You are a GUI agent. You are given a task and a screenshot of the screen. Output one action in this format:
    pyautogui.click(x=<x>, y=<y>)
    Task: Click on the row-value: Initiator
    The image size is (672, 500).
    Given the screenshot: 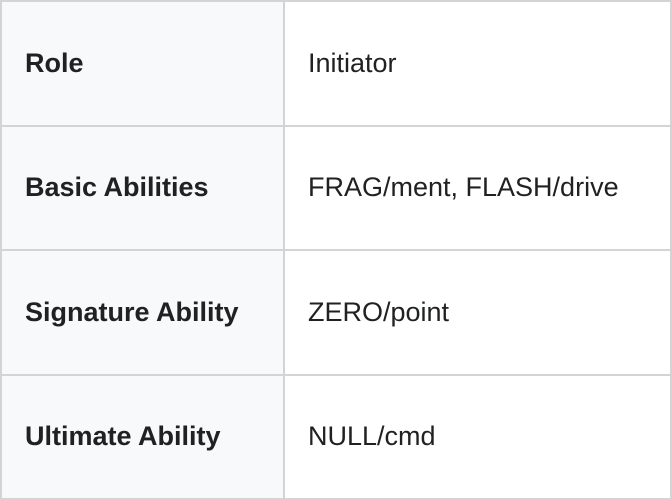 What is the action you would take?
    pyautogui.click(x=477, y=63)
    